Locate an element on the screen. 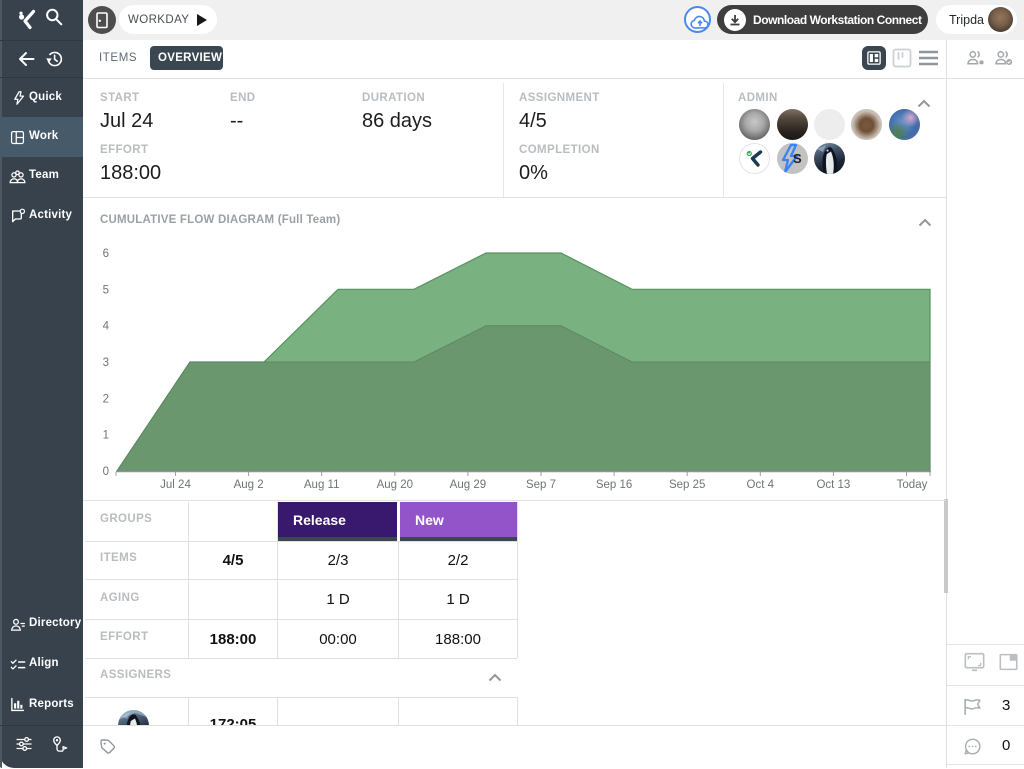 The image size is (1024, 769). svg-text: Aug 11 is located at coordinates (322, 485).